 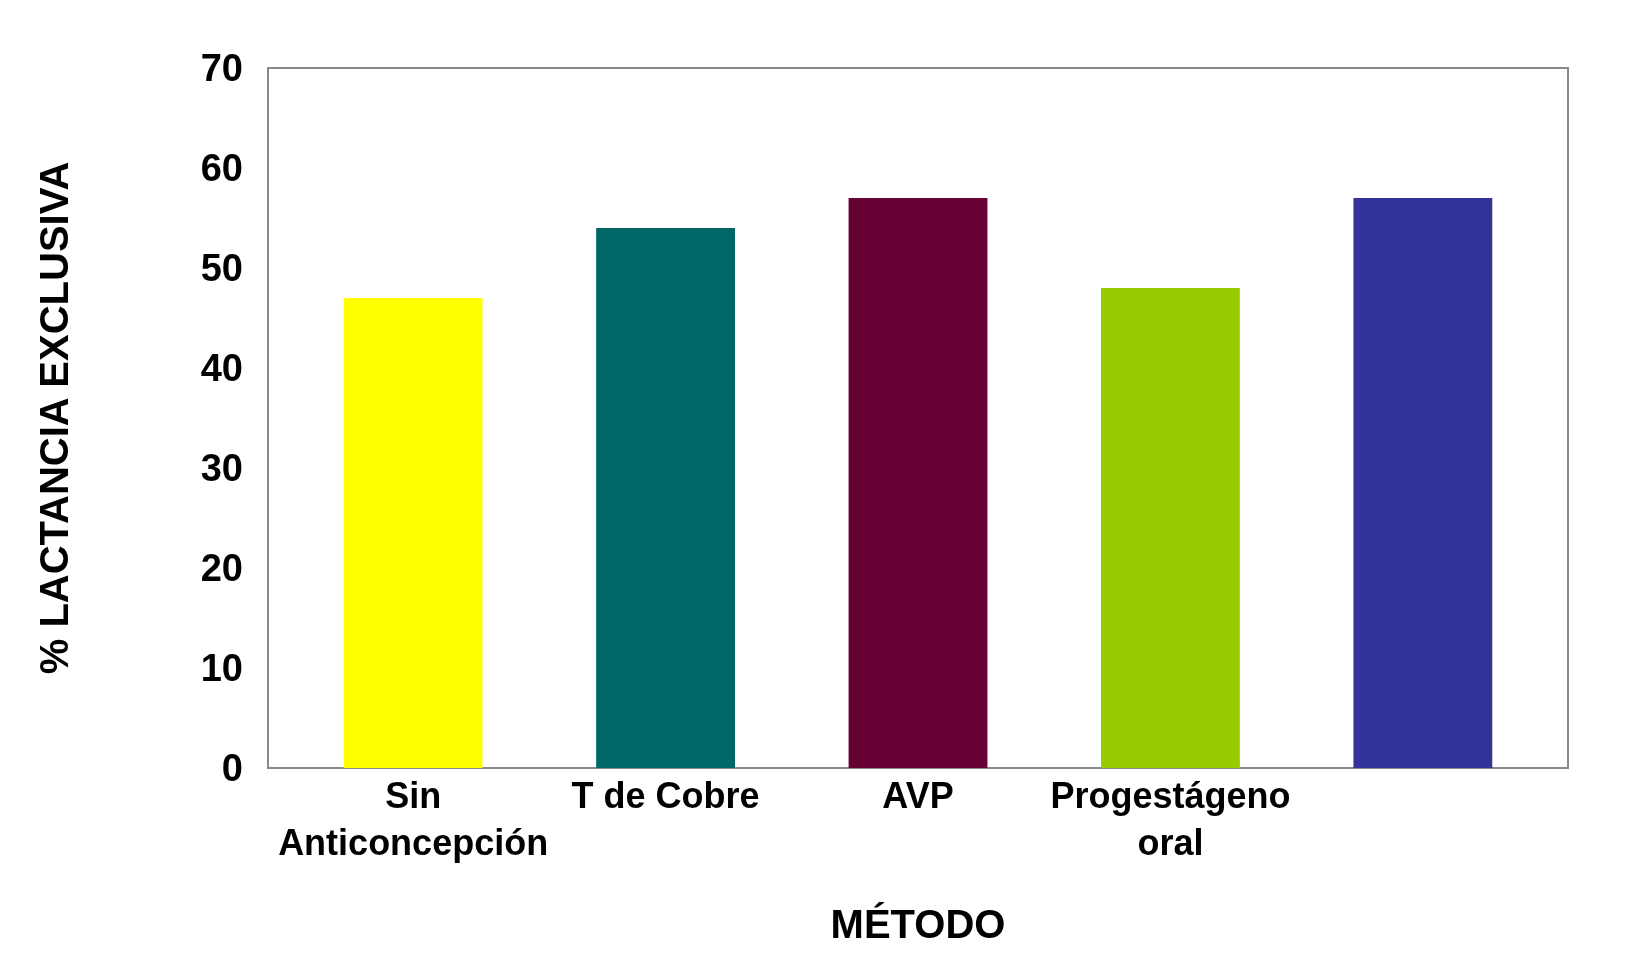 I want to click on x-tick-label: Progestágeno oral, so click(x=1170, y=819).